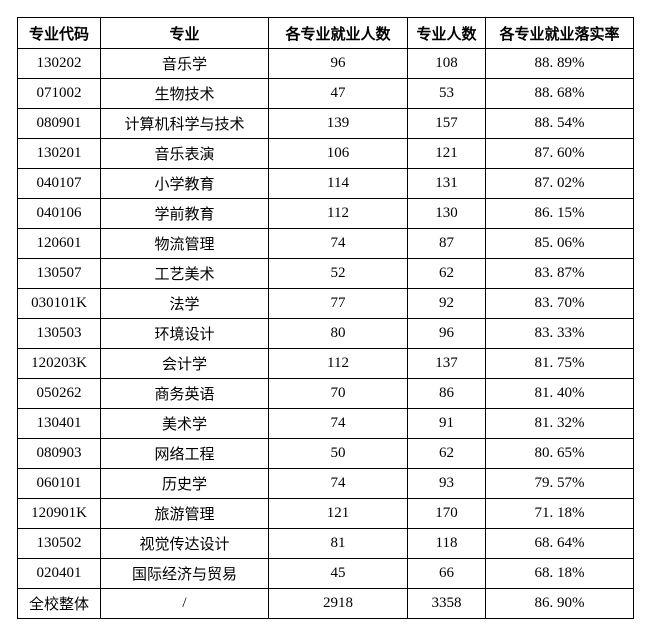 This screenshot has height=631, width=647. Describe the element at coordinates (184, 423) in the screenshot. I see `cell-major: 美术学` at that location.